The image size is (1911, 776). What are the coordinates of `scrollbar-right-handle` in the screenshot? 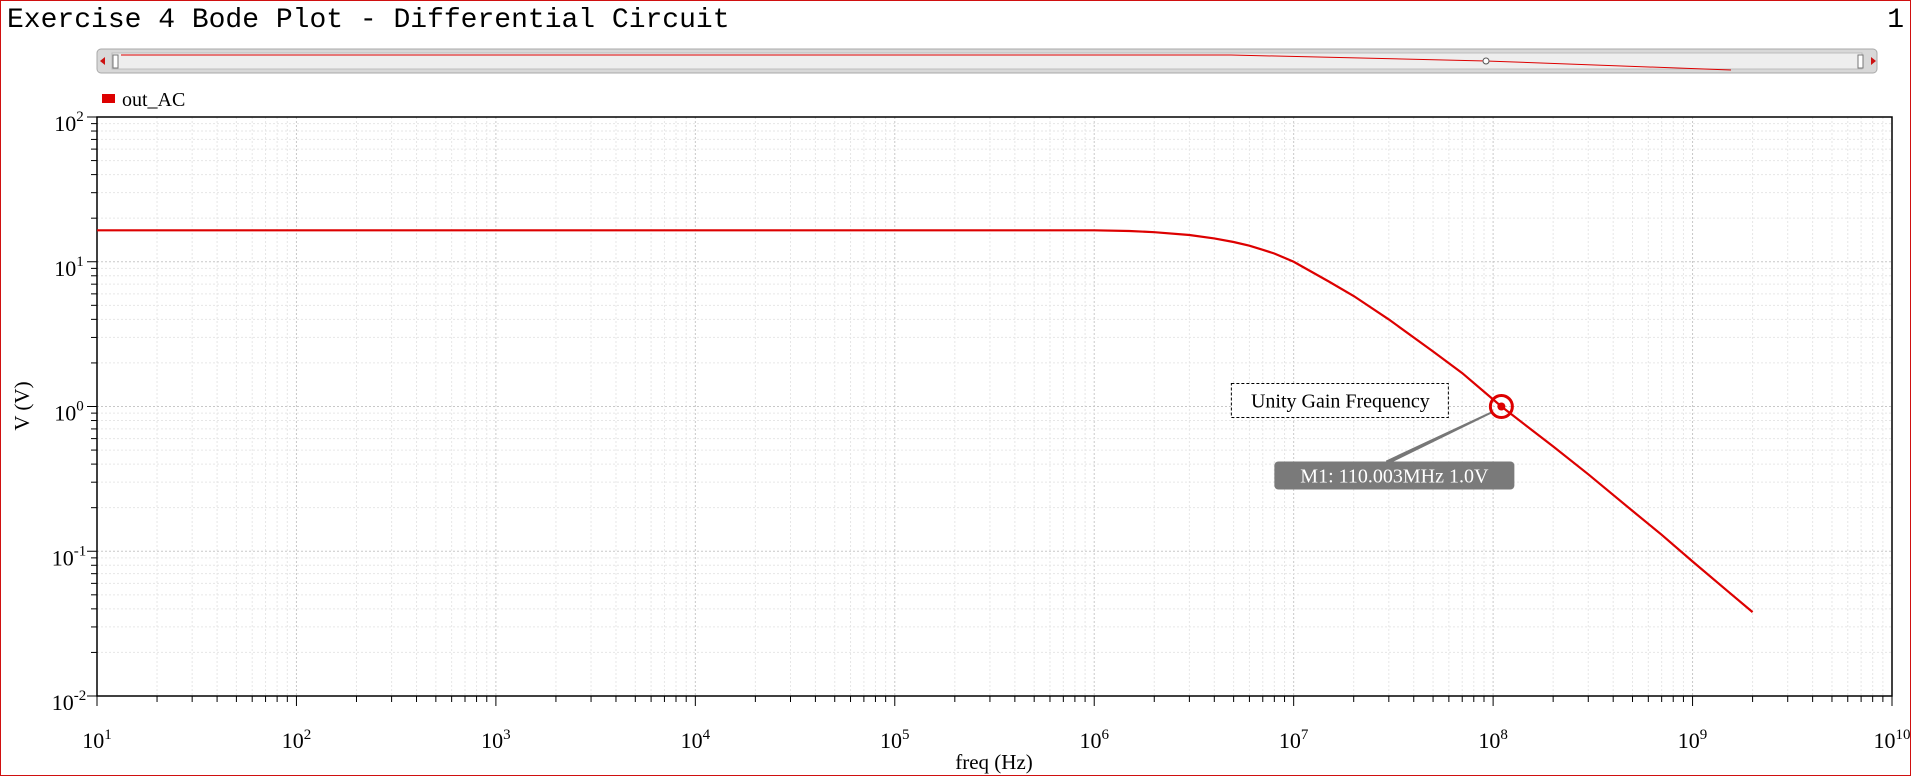 It's located at (1860, 61).